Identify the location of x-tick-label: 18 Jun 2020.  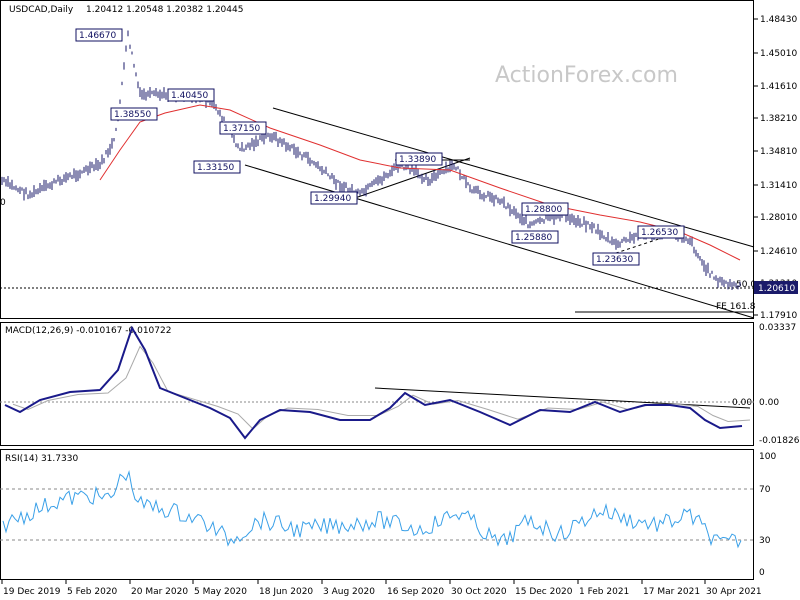
(286, 592).